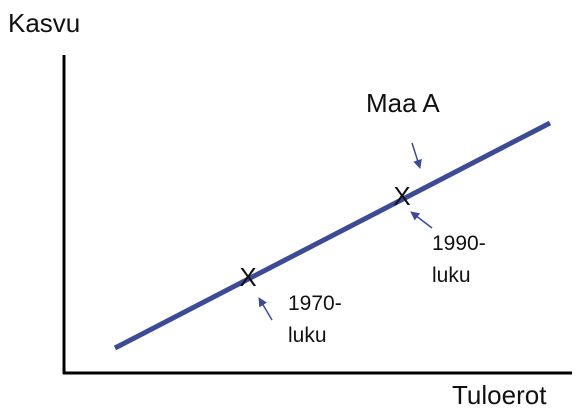 This screenshot has height=414, width=576. Describe the element at coordinates (403, 103) in the screenshot. I see `line-label: Maa A` at that location.